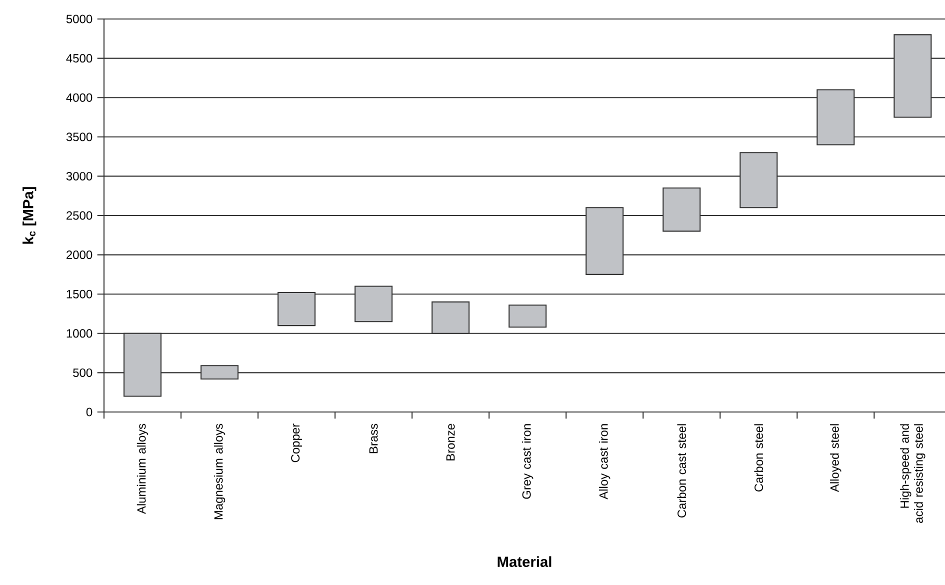 The width and height of the screenshot is (945, 585). Describe the element at coordinates (525, 561) in the screenshot. I see `x-axis-title: Material` at that location.